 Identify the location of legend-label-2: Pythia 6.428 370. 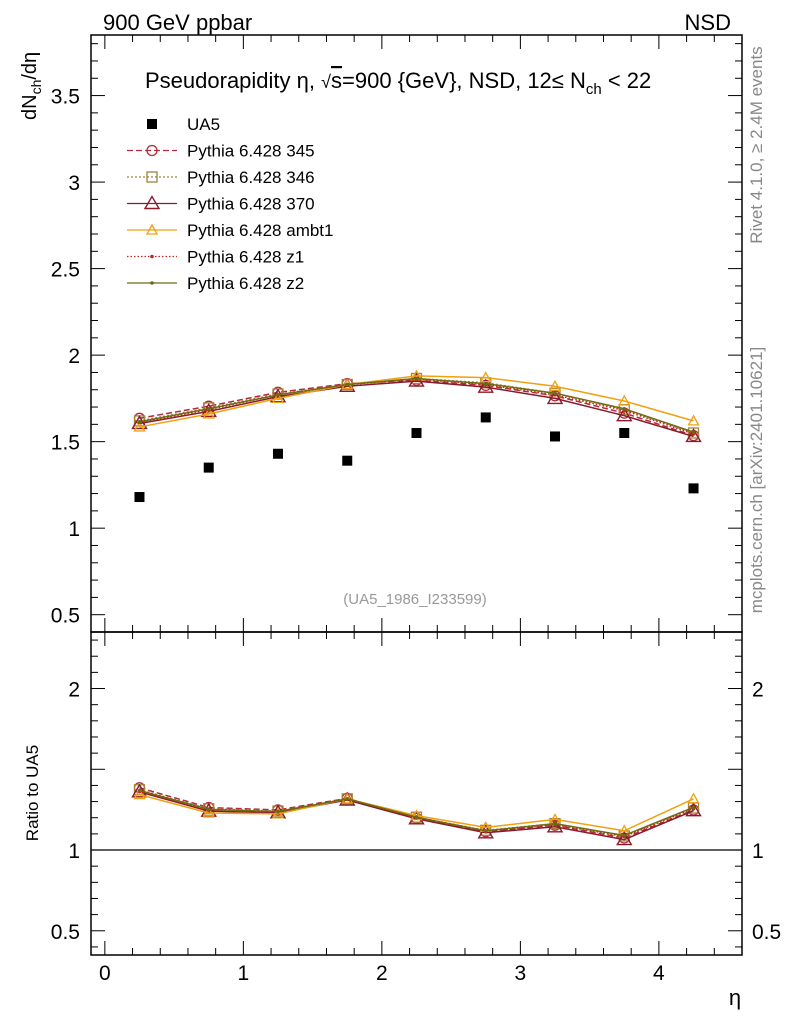
(251, 204).